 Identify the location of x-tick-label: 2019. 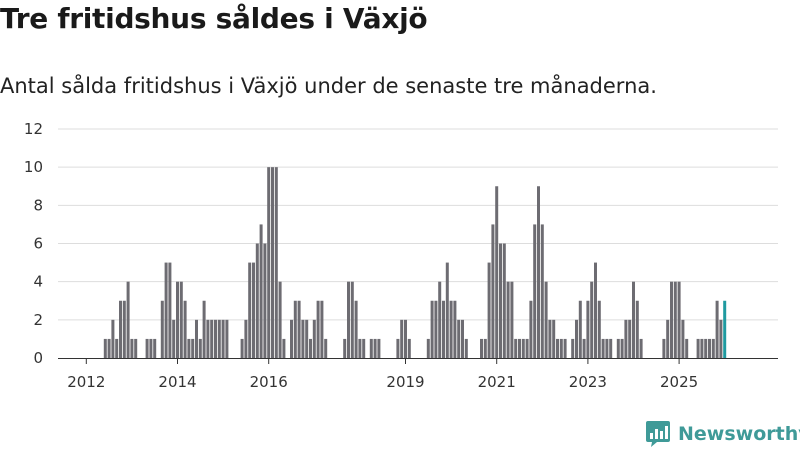
(405, 382).